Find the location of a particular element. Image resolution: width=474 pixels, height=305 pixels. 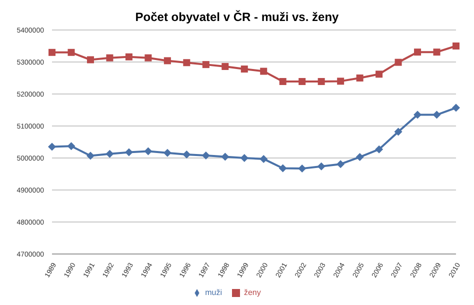

legend-label: ženy is located at coordinates (252, 292).